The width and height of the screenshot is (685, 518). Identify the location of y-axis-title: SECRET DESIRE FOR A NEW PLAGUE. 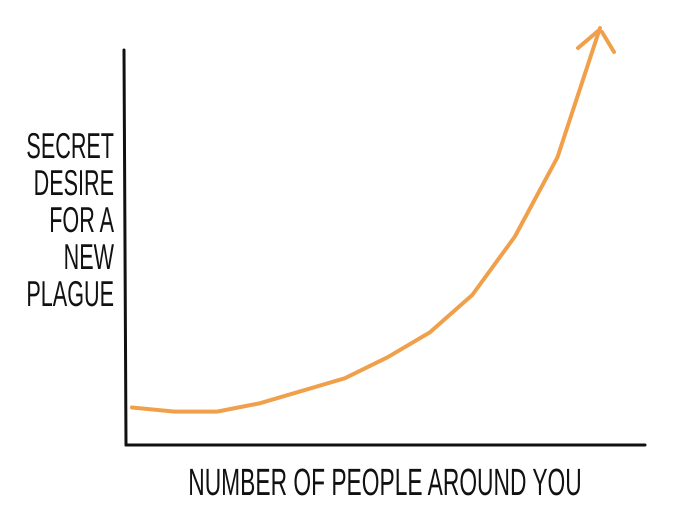
(70, 220).